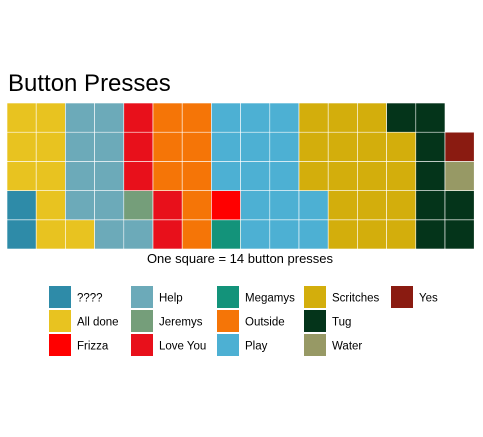 The width and height of the screenshot is (483, 437). Describe the element at coordinates (98, 323) in the screenshot. I see `legend-label-1: All done` at that location.